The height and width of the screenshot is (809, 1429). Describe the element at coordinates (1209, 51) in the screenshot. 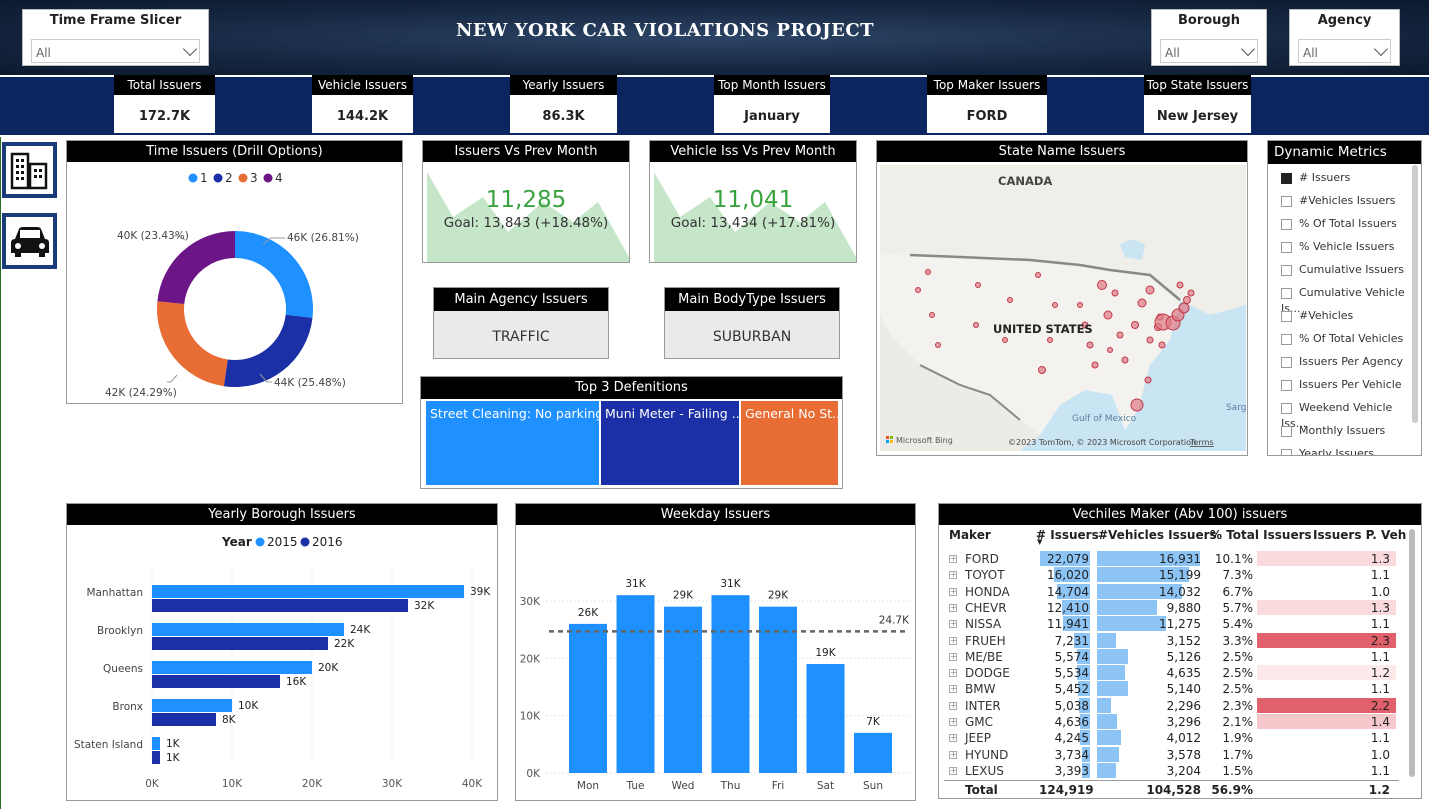

I see `borough-dropdown: All` at that location.